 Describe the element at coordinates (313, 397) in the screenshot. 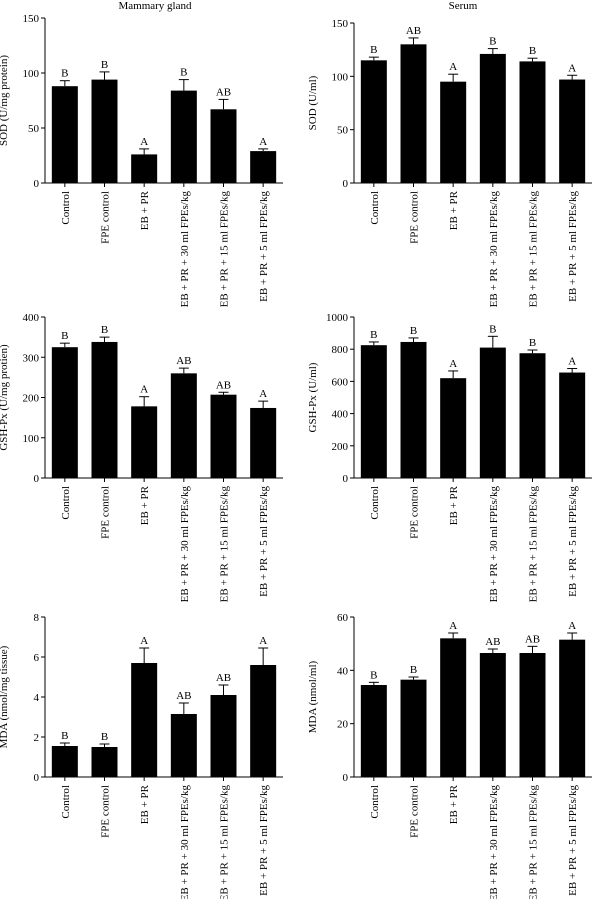

I see `y-axis-label: GSH-Px (U/ml)` at that location.